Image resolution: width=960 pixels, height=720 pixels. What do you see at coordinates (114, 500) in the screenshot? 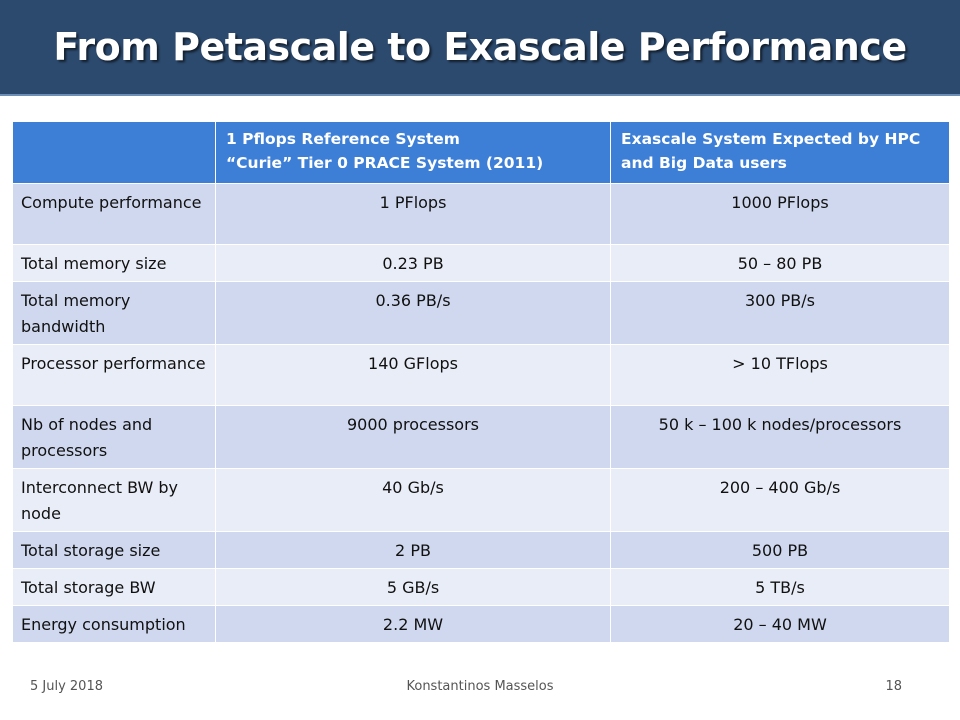
I see `row-label: Interconnect BW by node` at bounding box center [114, 500].